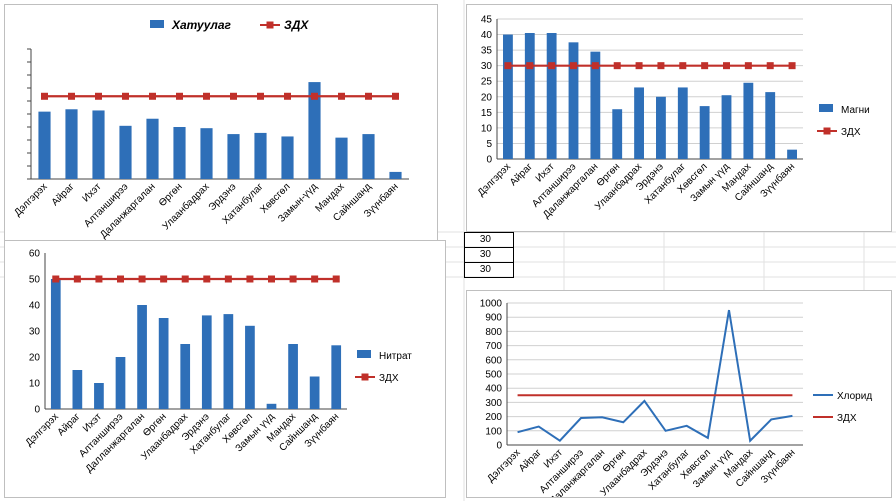 Image resolution: width=896 pixels, height=501 pixels. Describe the element at coordinates (493, 360) in the screenshot. I see `y-tick-label: 600` at that location.